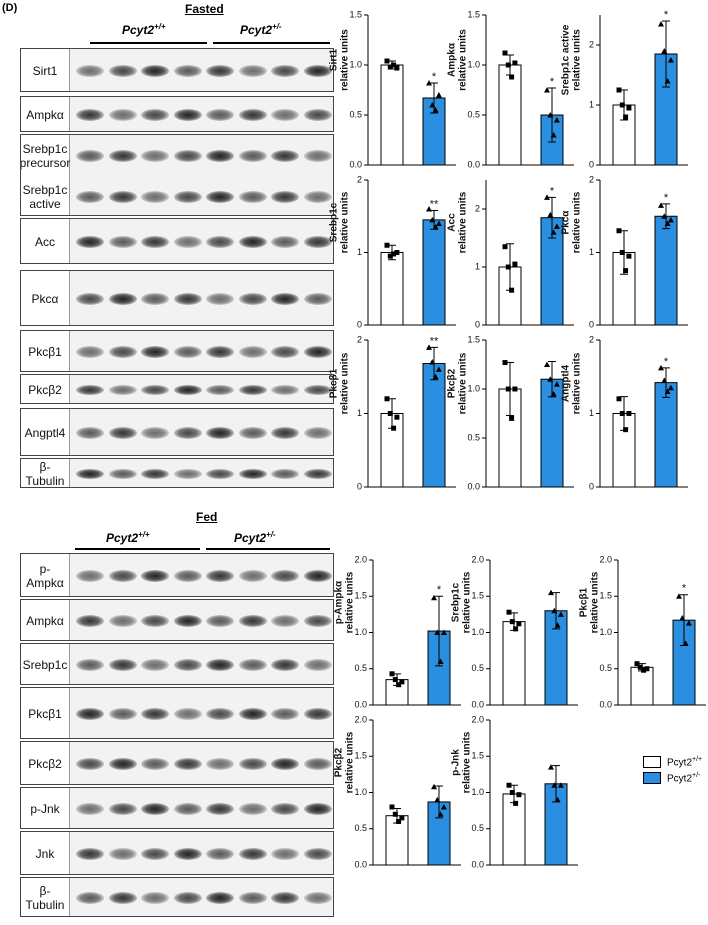 The height and width of the screenshot is (925, 708). I want to click on blot-row: Ampkα, so click(177, 620).